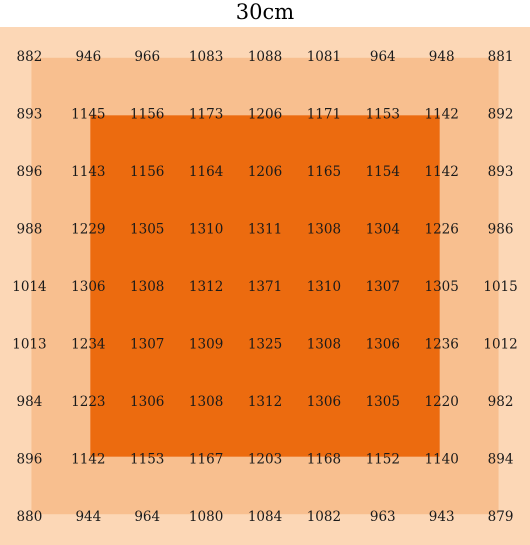  What do you see at coordinates (30, 229) in the screenshot?
I see `cell-value-r3-c0: 988` at bounding box center [30, 229].